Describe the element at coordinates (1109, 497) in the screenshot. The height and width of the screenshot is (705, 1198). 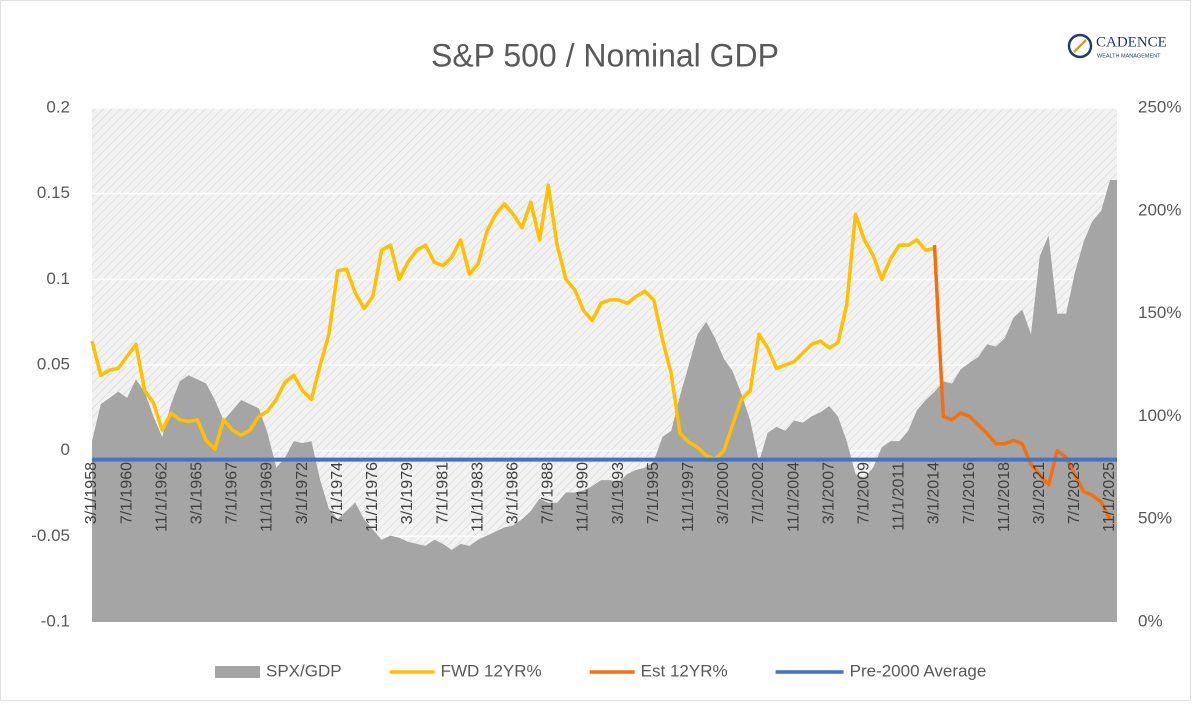
I see `x-tick-label: 11/1/2025` at that location.